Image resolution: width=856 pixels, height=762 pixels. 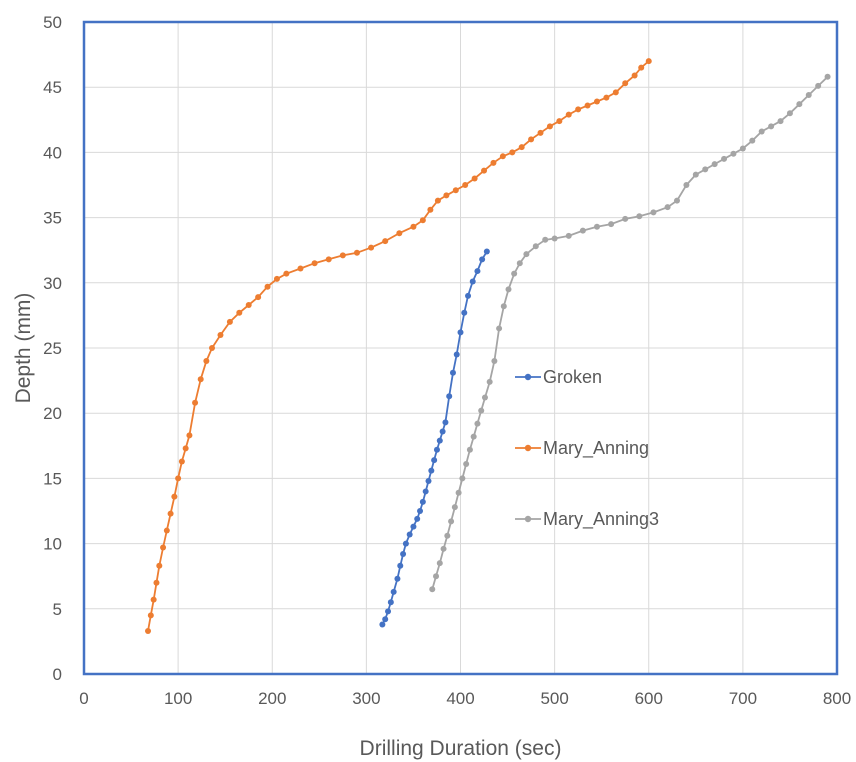 I want to click on y-tick-label: 5, so click(x=57, y=609).